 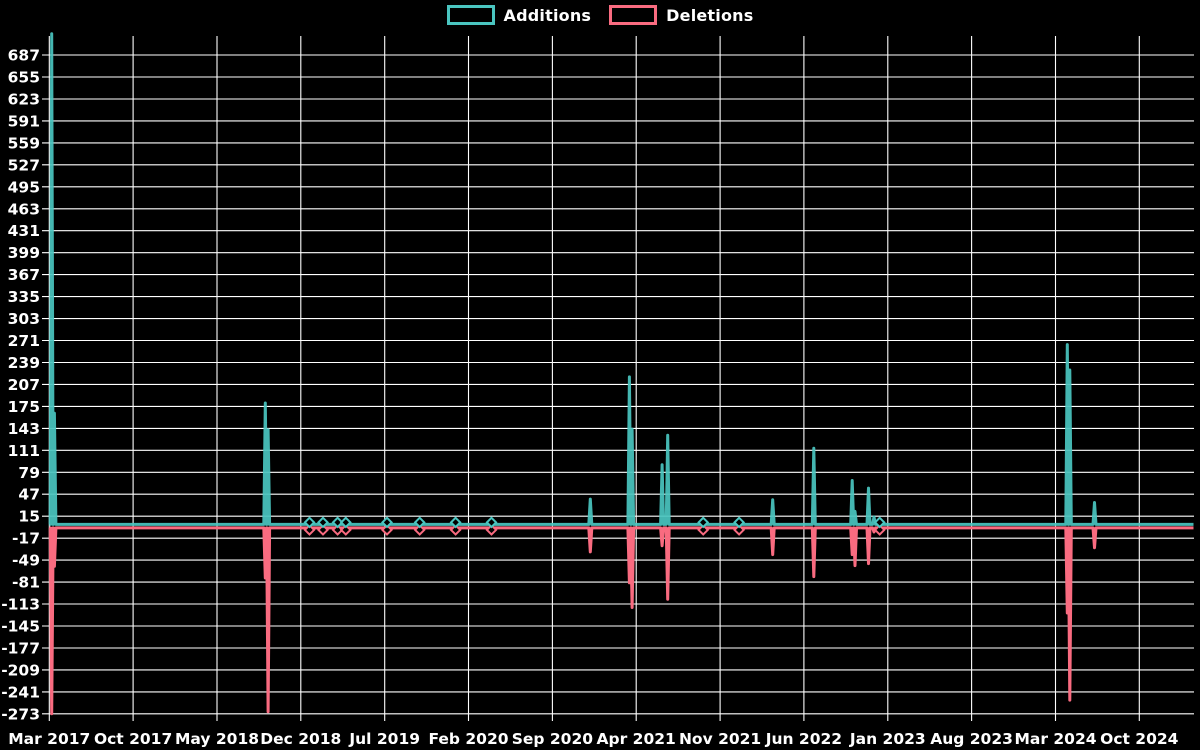 I want to click on additions-swatch-icon, so click(x=470, y=15).